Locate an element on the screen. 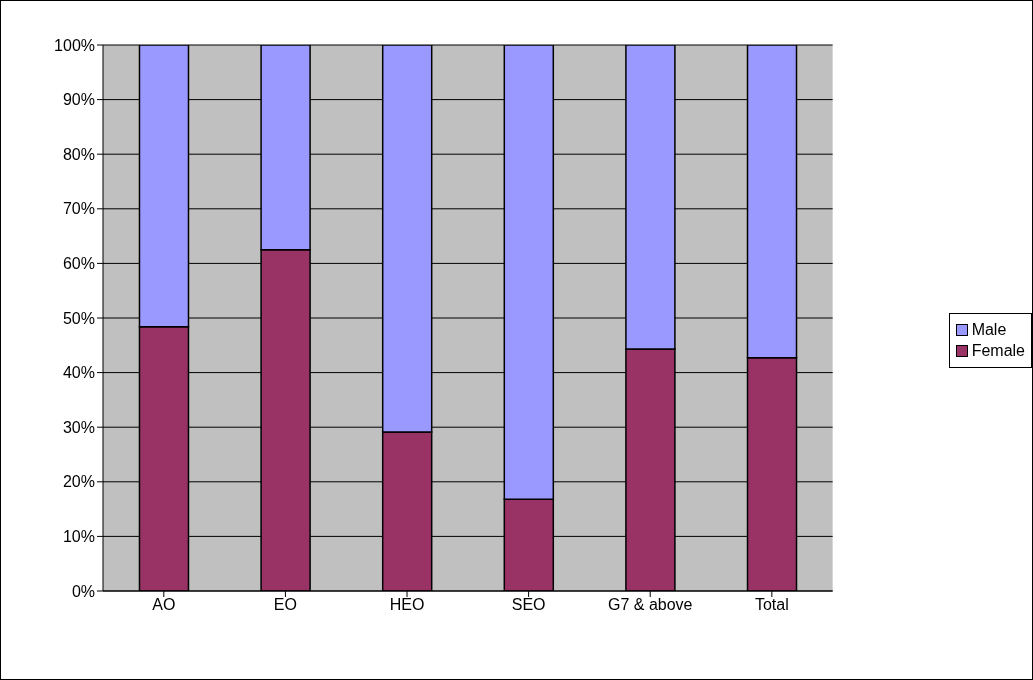 This screenshot has height=680, width=1033. legend-label: Male is located at coordinates (989, 329).